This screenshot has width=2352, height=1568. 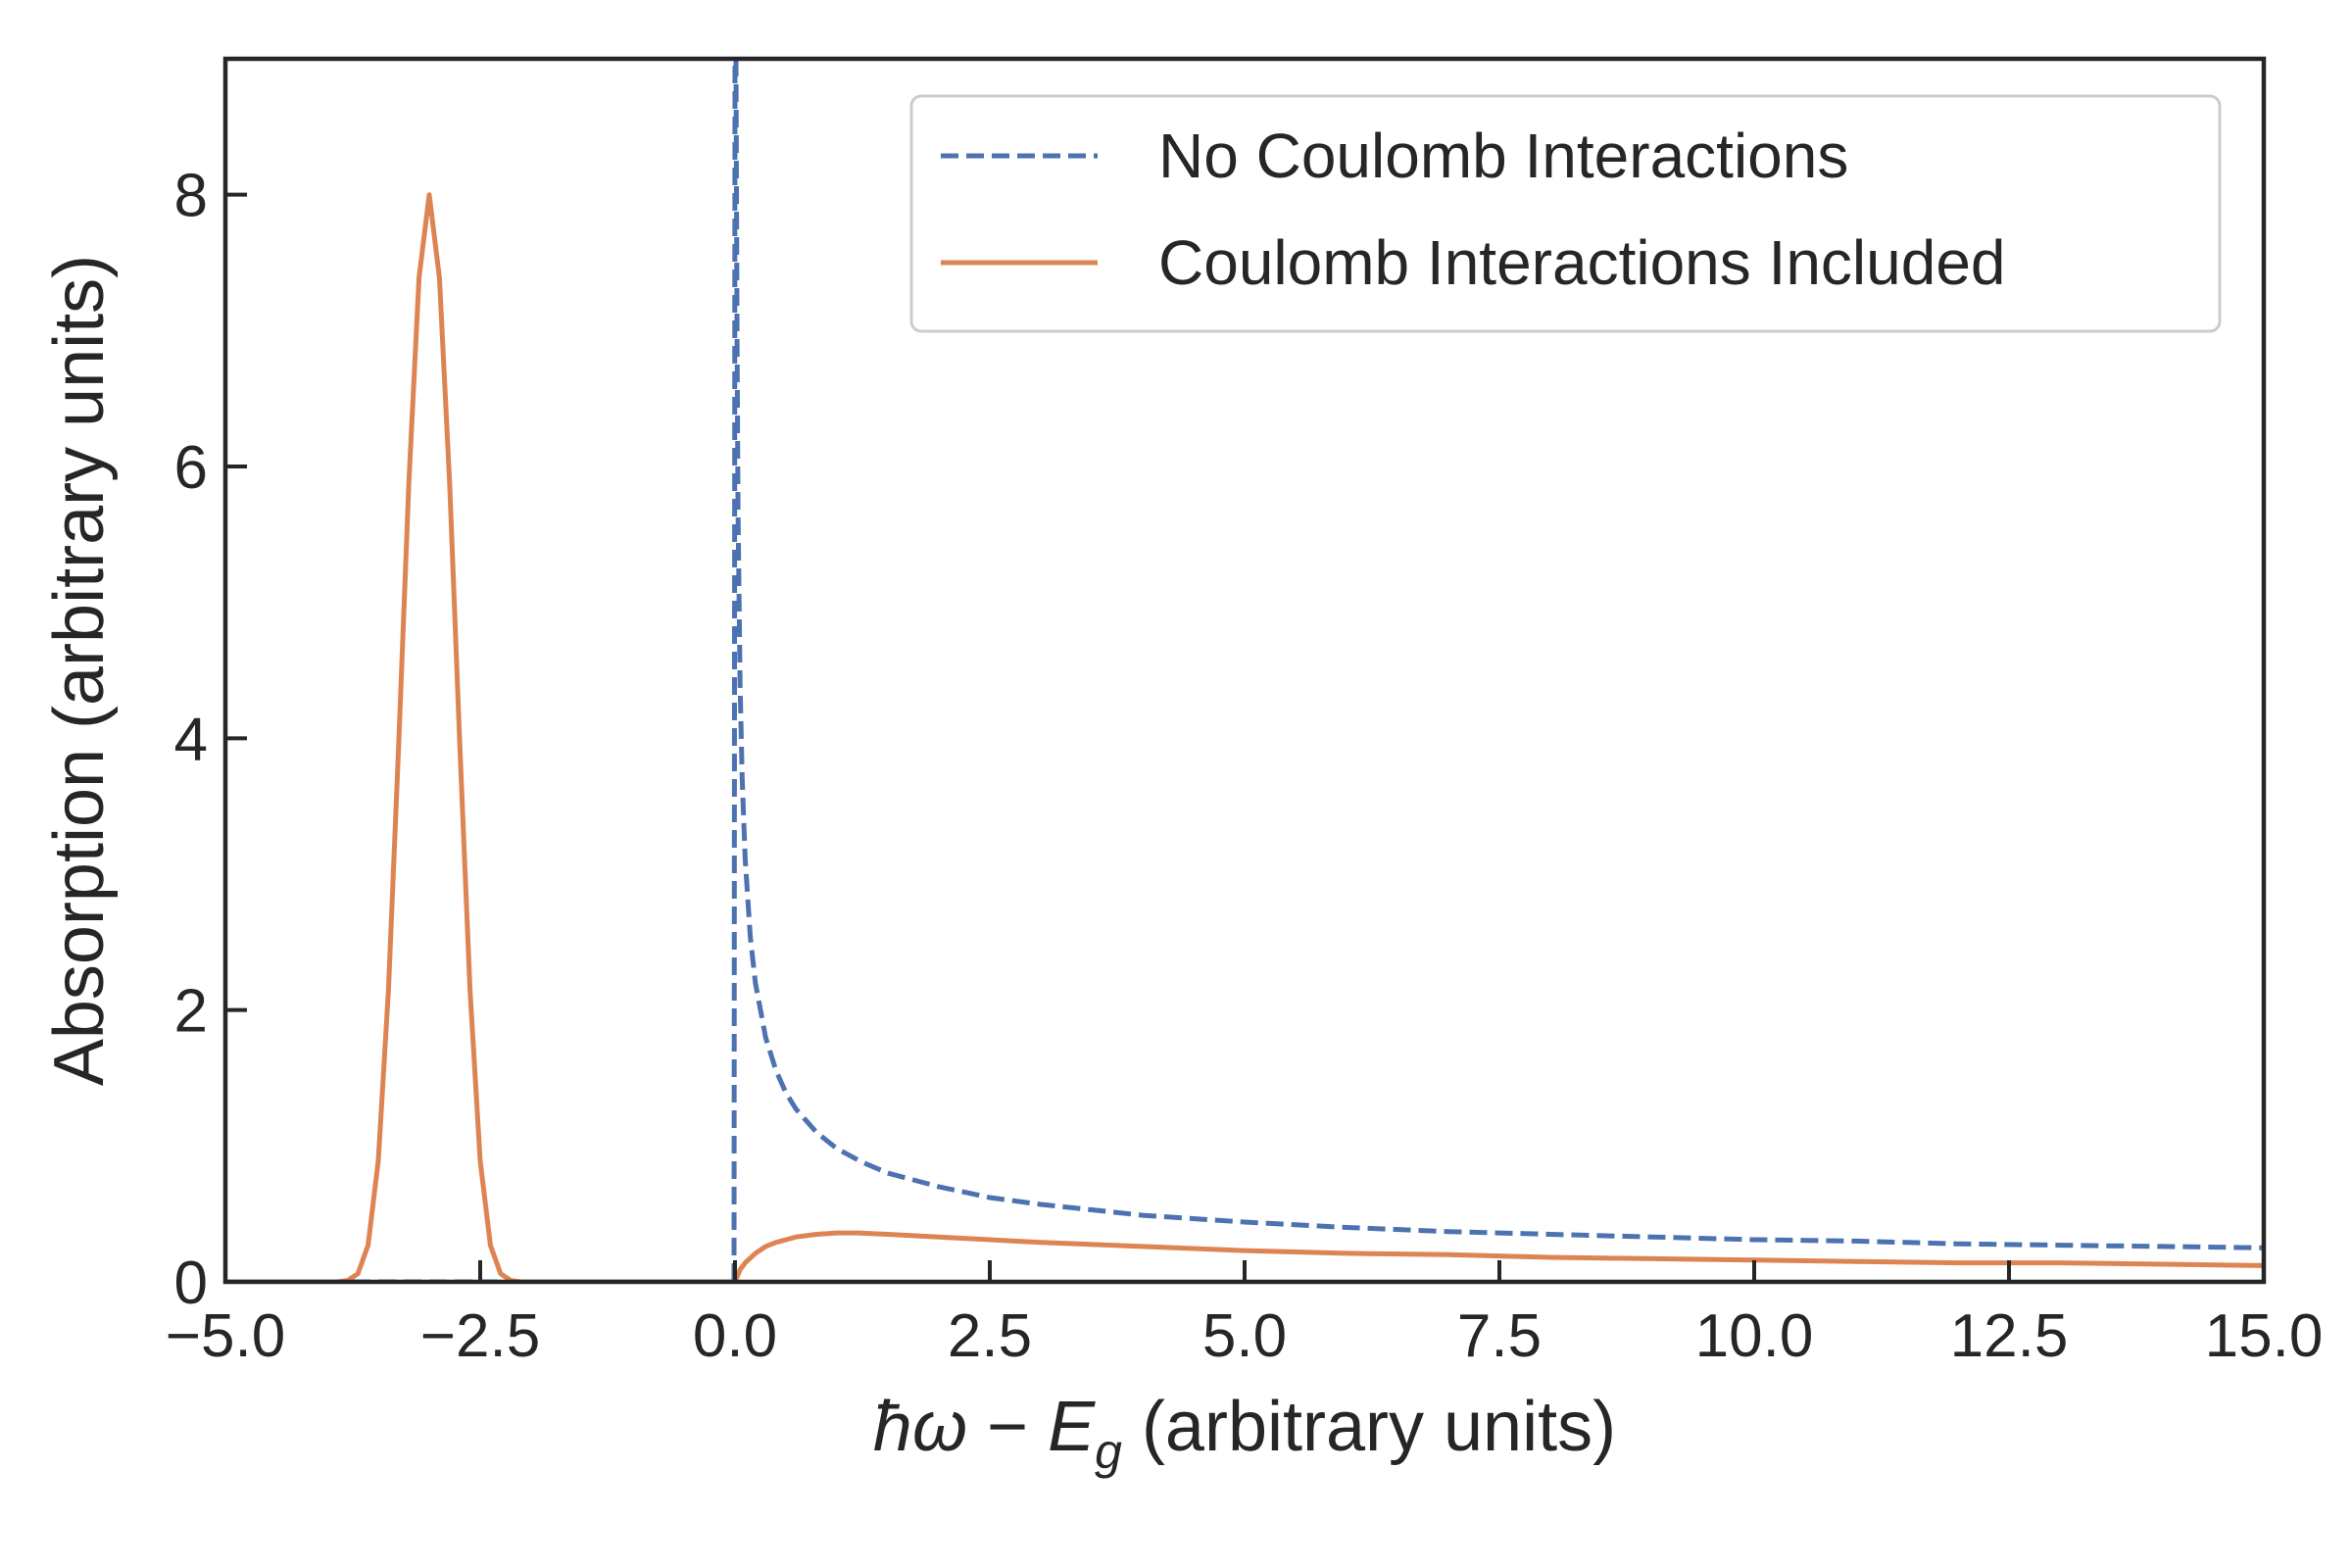 What do you see at coordinates (2009, 1336) in the screenshot?
I see `x-tick-label: 12.5` at bounding box center [2009, 1336].